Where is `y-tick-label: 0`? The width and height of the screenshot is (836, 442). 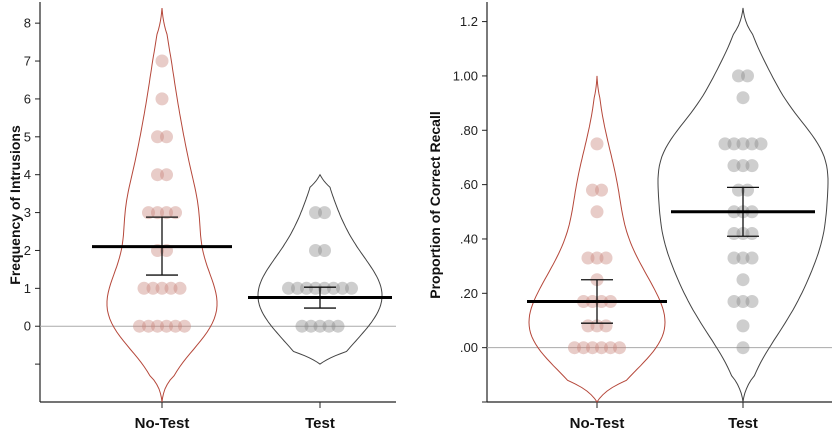 y-tick-label: 0 is located at coordinates (27, 326).